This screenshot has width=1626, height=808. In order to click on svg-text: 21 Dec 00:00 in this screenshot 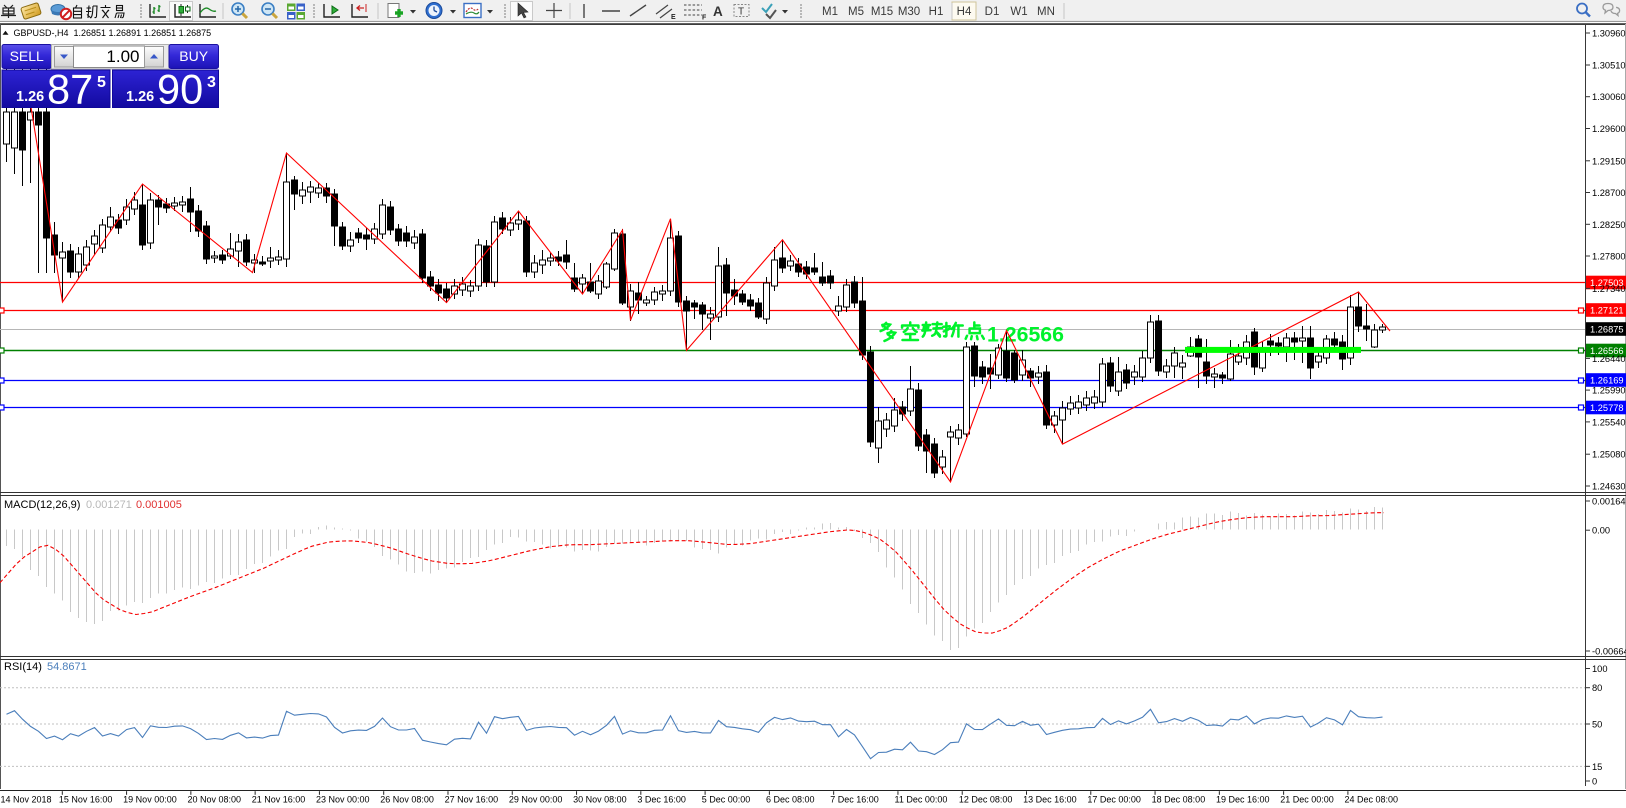, I will do `click(1307, 800)`.